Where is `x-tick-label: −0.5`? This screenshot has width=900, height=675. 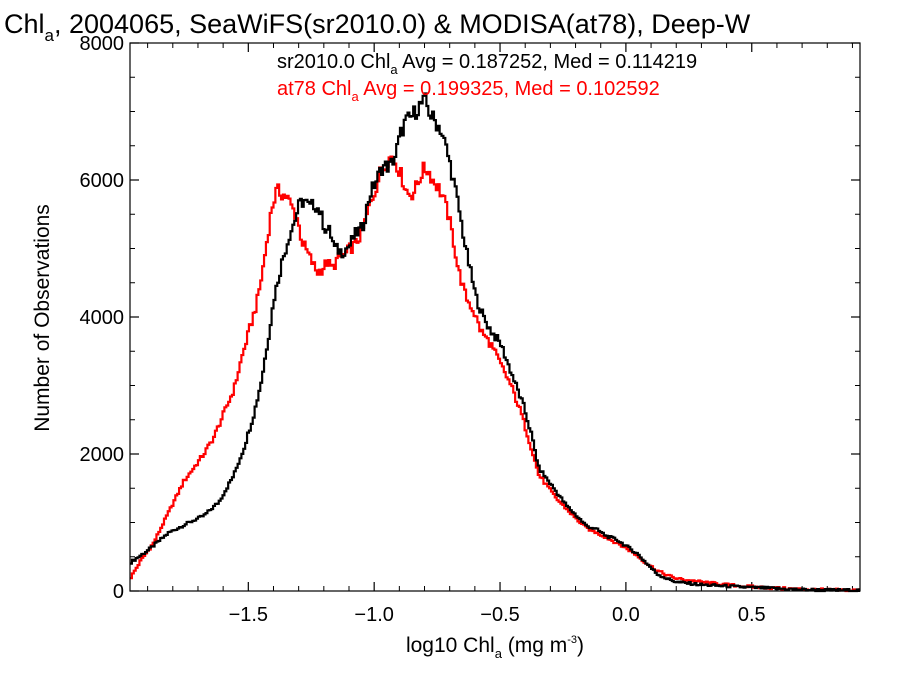
x-tick-label: −0.5 is located at coordinates (499, 615).